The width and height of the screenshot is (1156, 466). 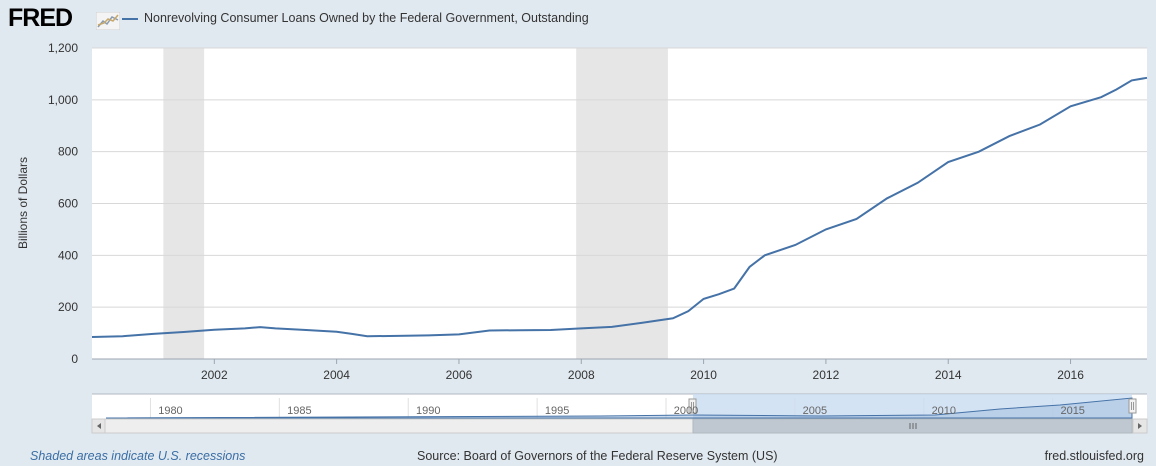 What do you see at coordinates (557, 411) in the screenshot?
I see `navigator-year-label: 1995` at bounding box center [557, 411].